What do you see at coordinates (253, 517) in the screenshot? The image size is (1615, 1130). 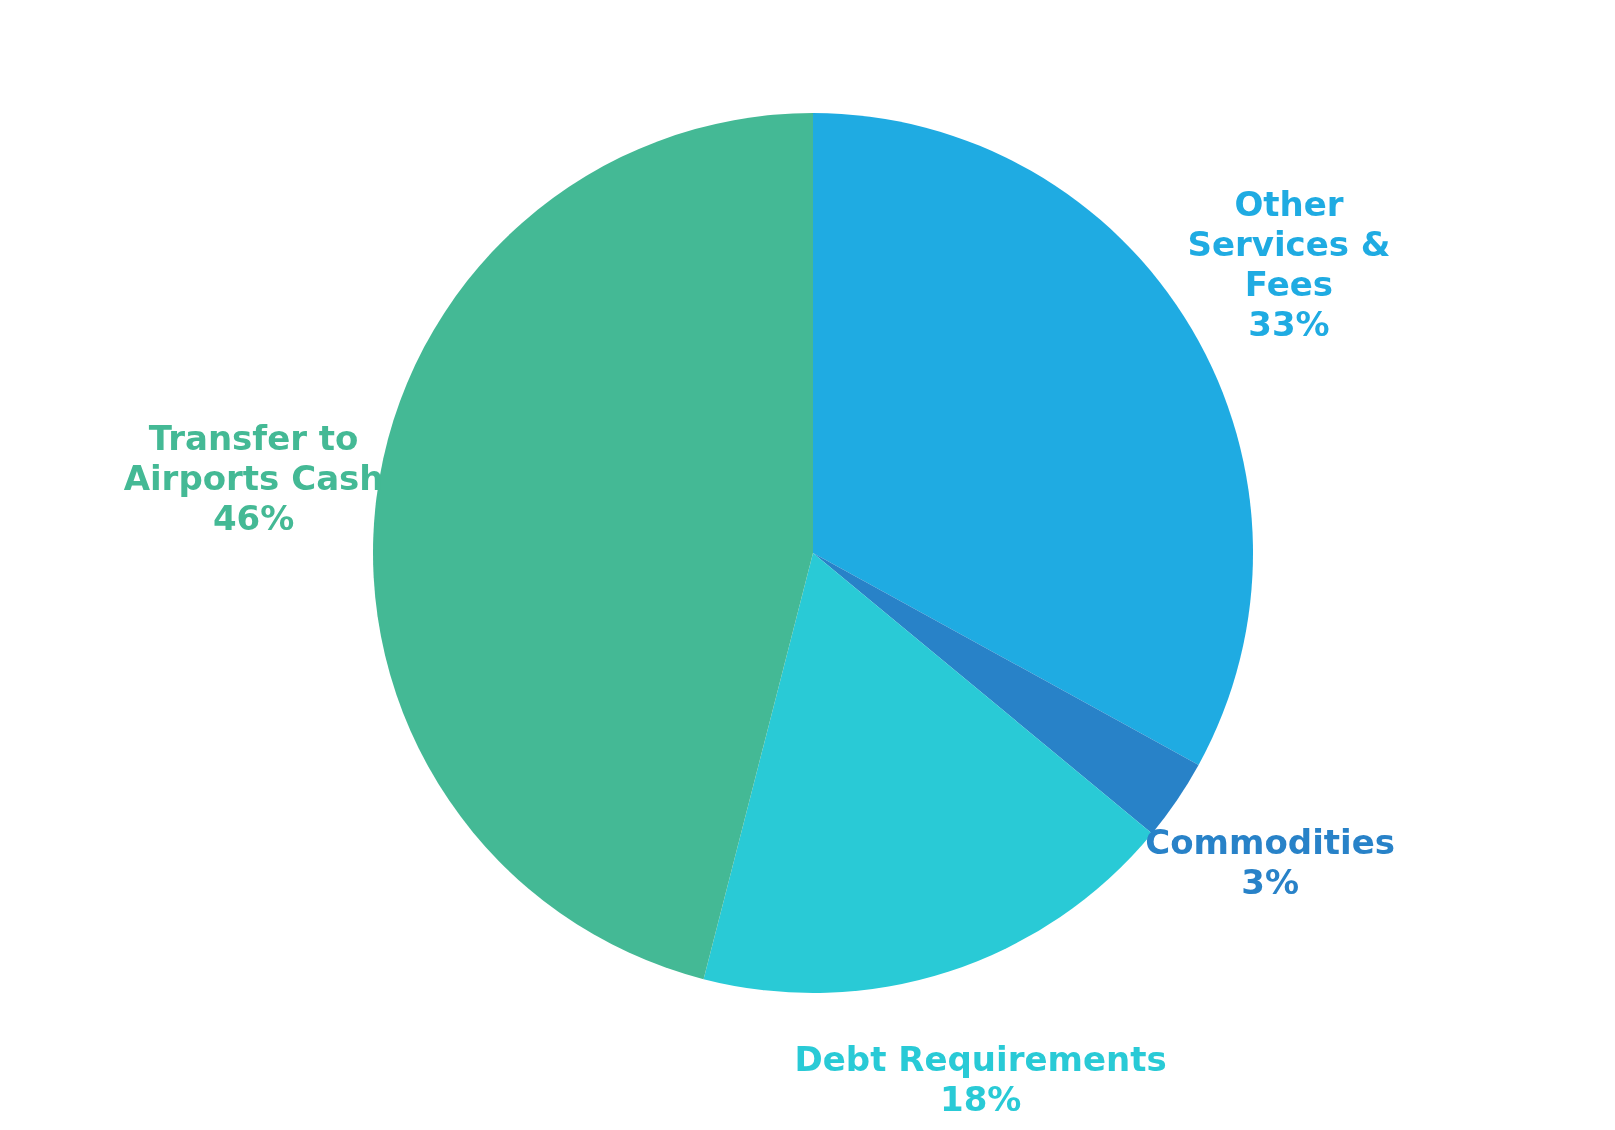 I see `data-label: 46%` at bounding box center [253, 517].